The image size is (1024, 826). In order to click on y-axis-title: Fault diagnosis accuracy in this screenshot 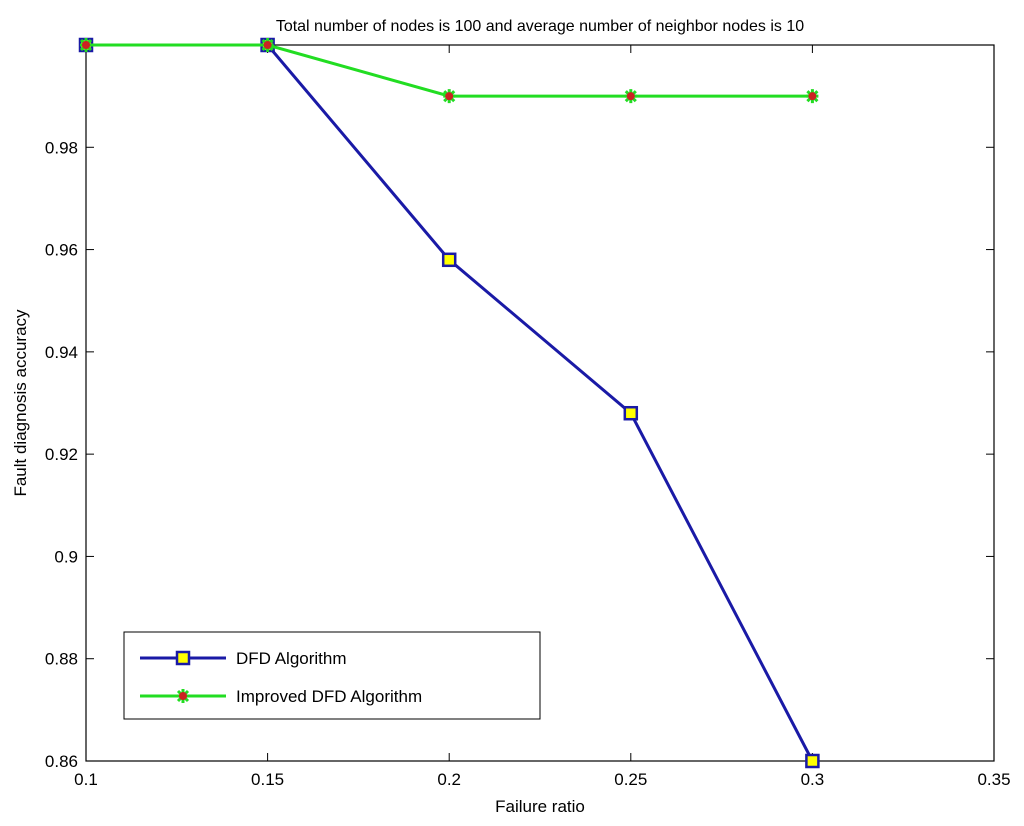, I will do `click(20, 403)`.